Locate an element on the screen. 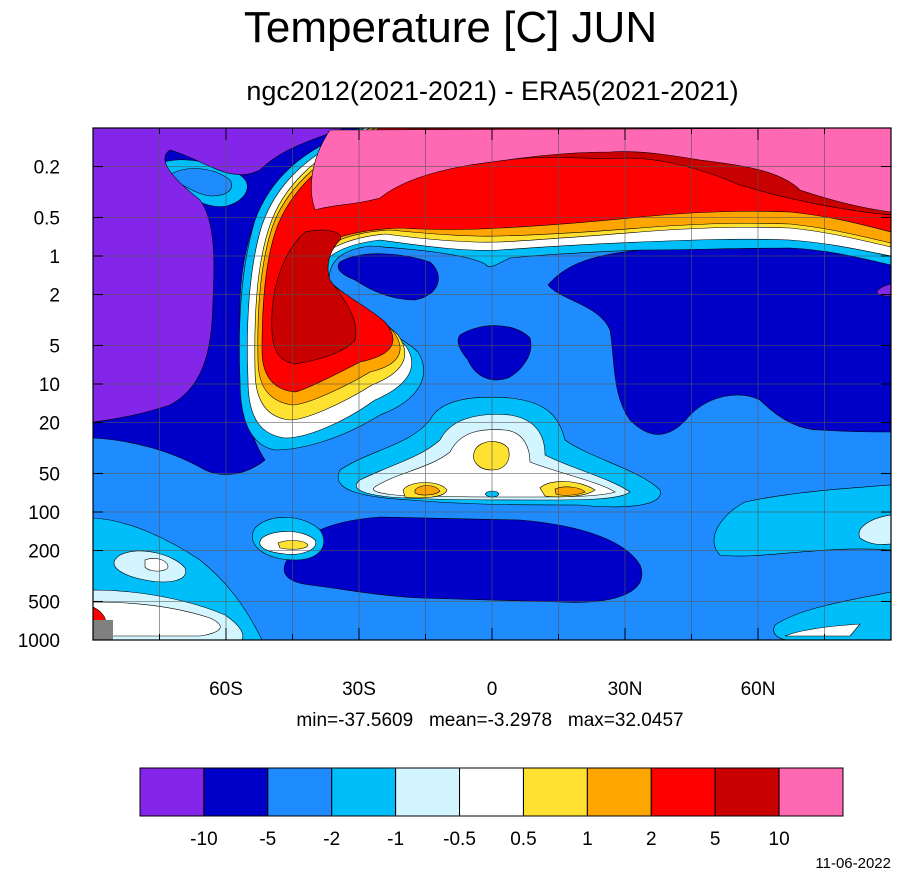 The width and height of the screenshot is (901, 882). stats-line: min=-37.5609 mean=-3.2978 max=32.0457 is located at coordinates (490, 721).